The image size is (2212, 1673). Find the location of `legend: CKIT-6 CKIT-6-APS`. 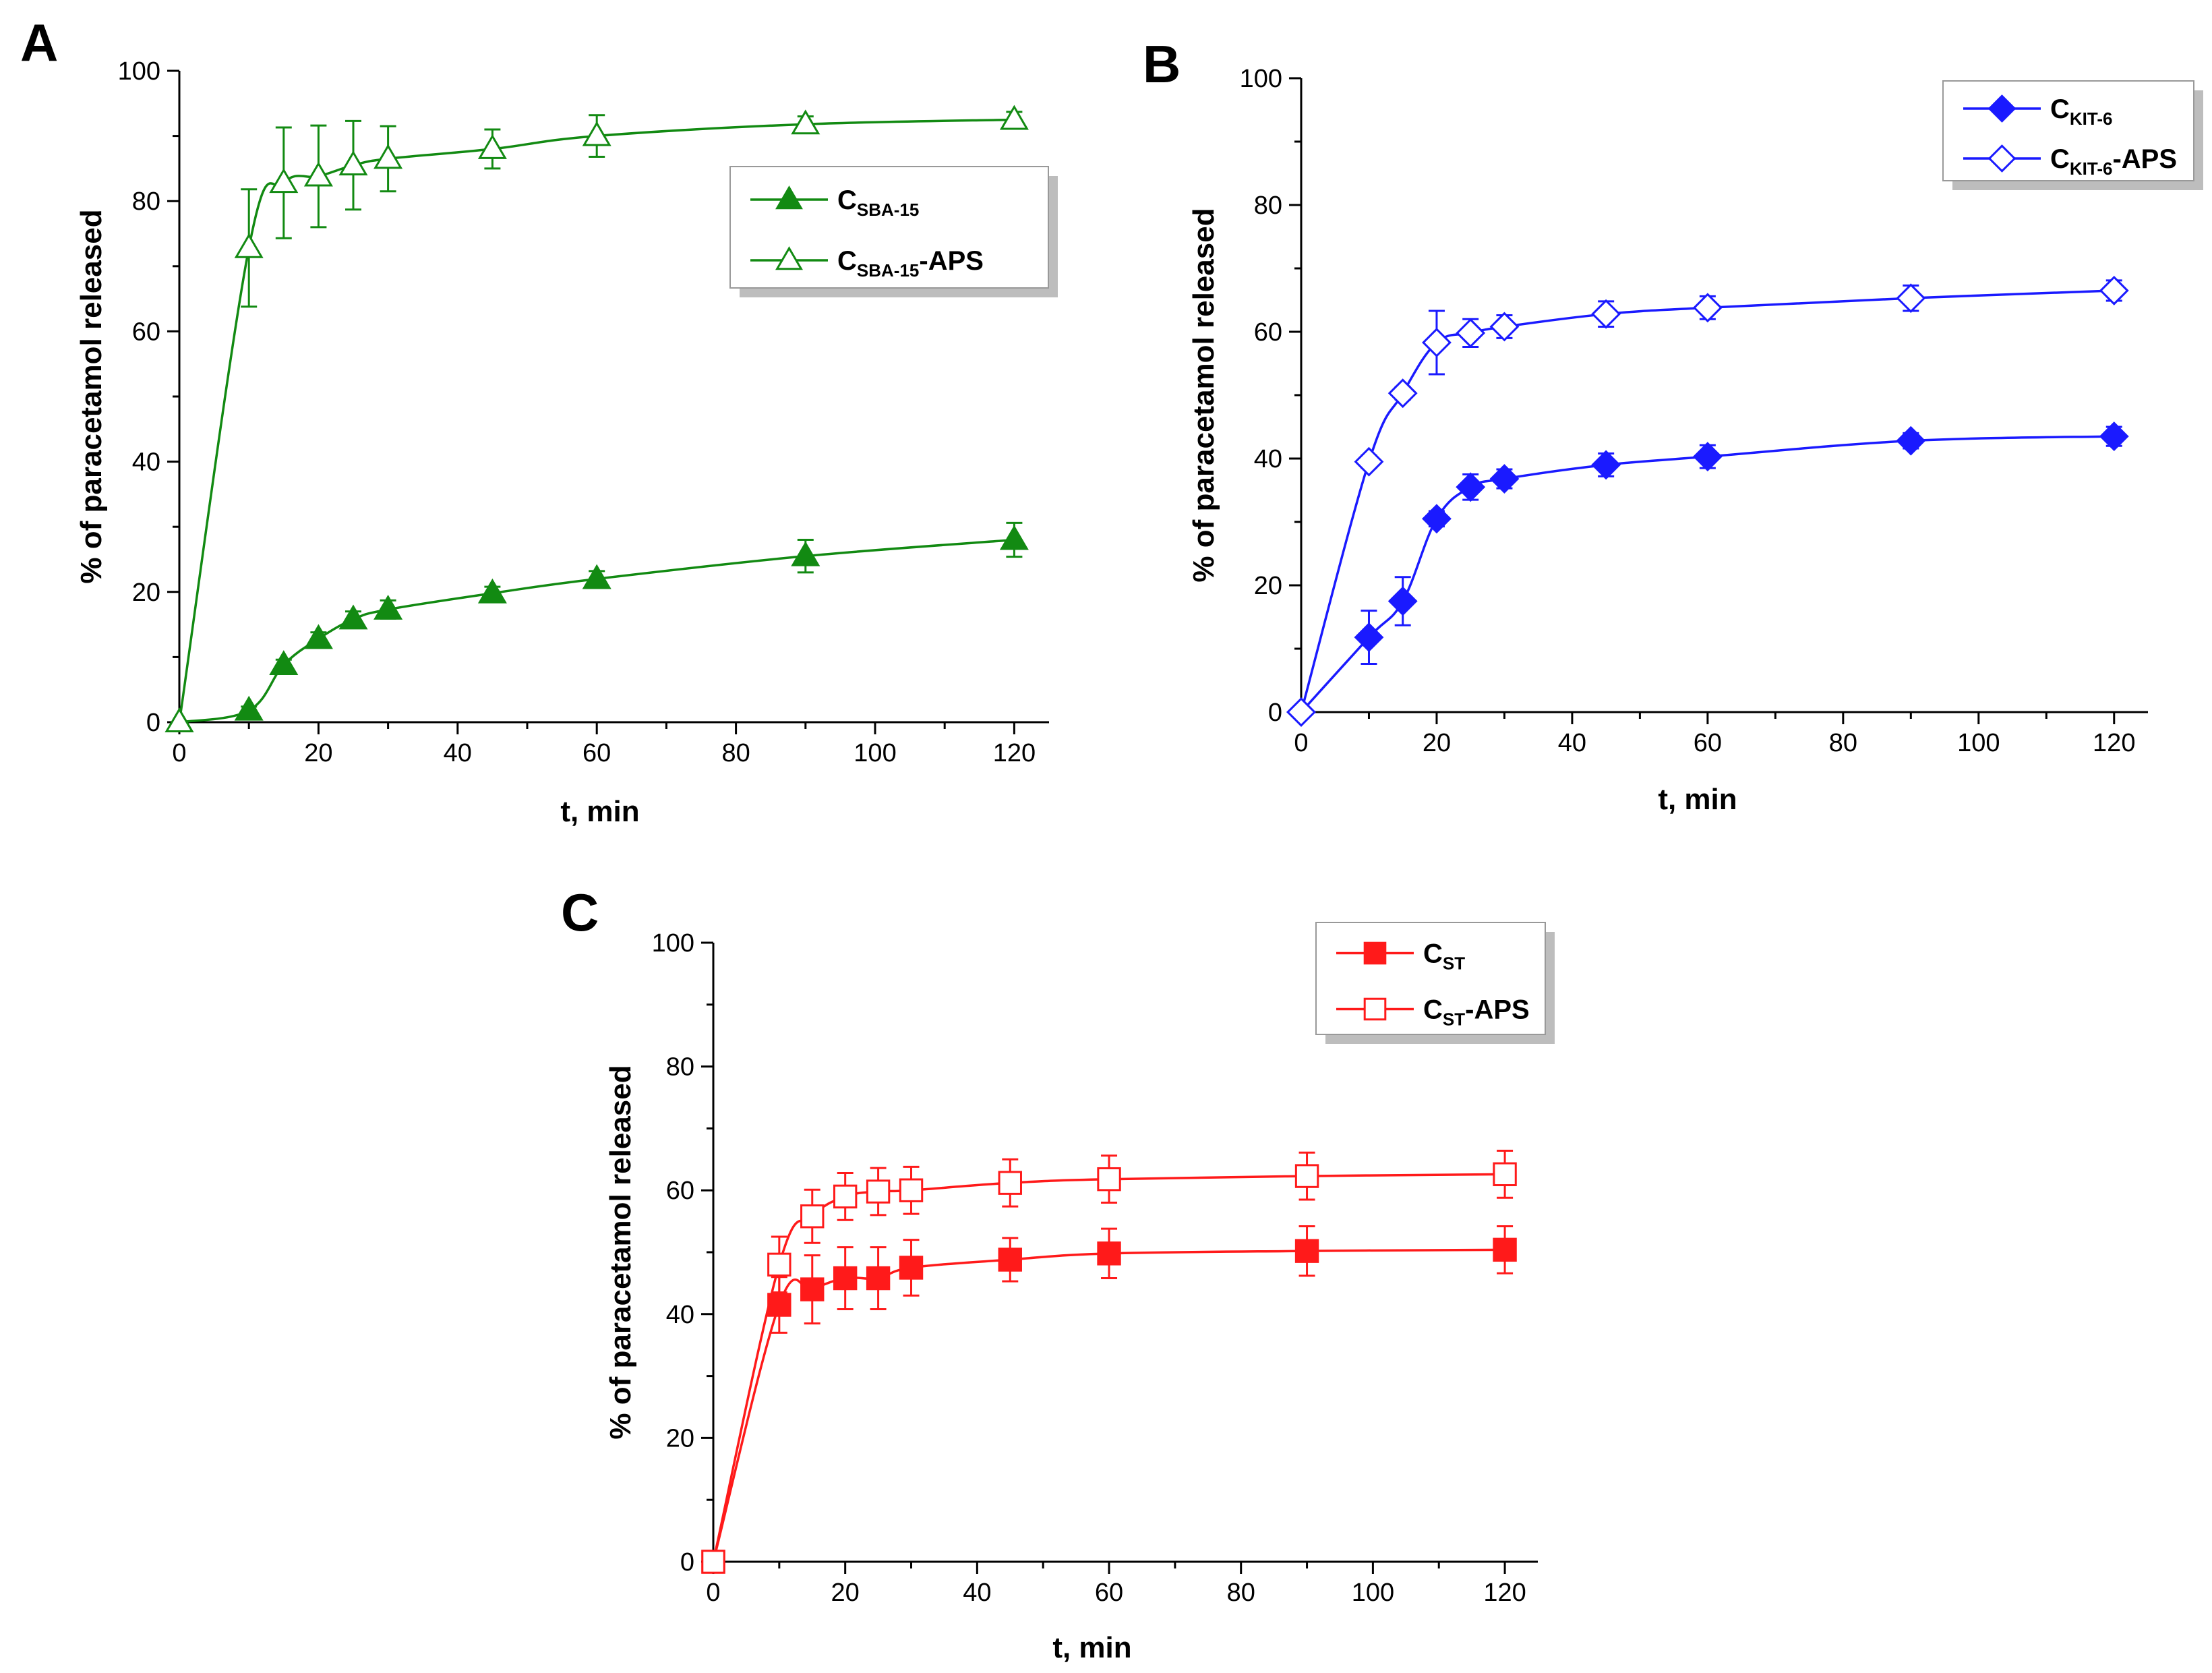

legend: CKIT-6 CKIT-6-APS is located at coordinates (2072, 135).